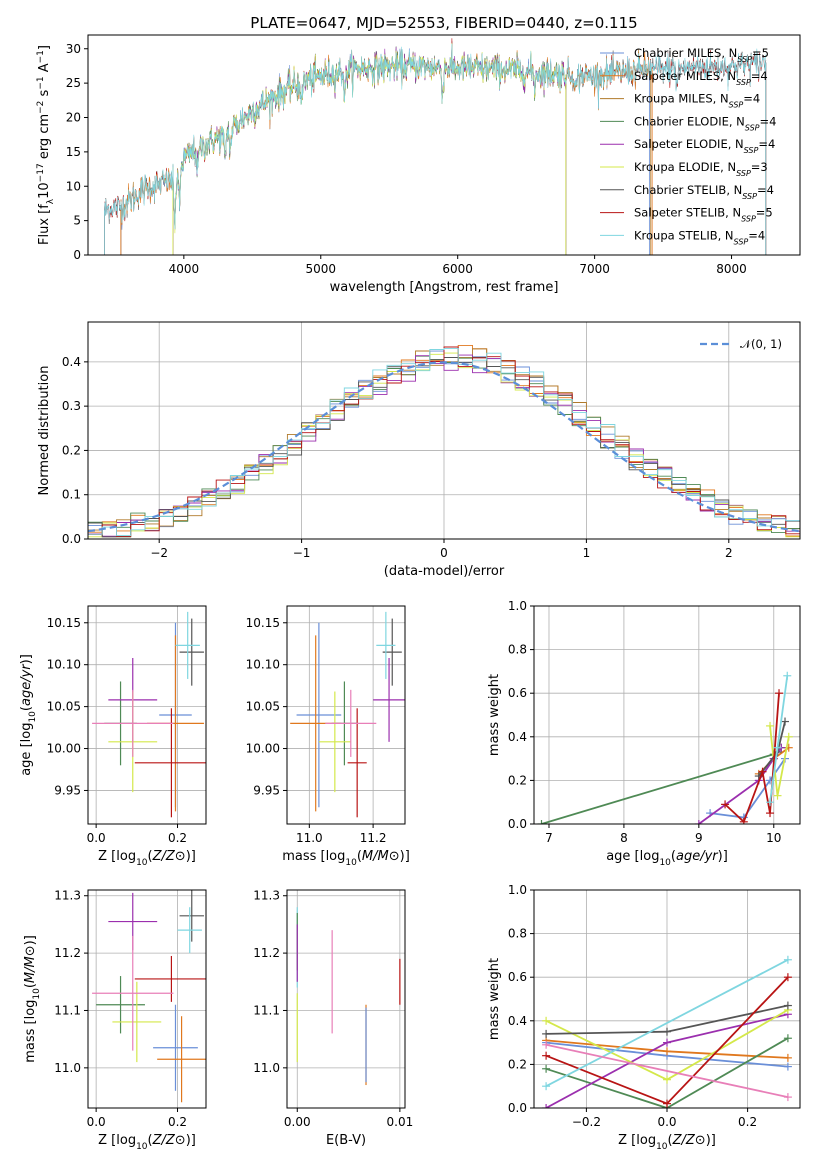 The height and width of the screenshot is (1170, 819). Describe the element at coordinates (731, 269) in the screenshot. I see `x-tick-label: 8000` at that location.